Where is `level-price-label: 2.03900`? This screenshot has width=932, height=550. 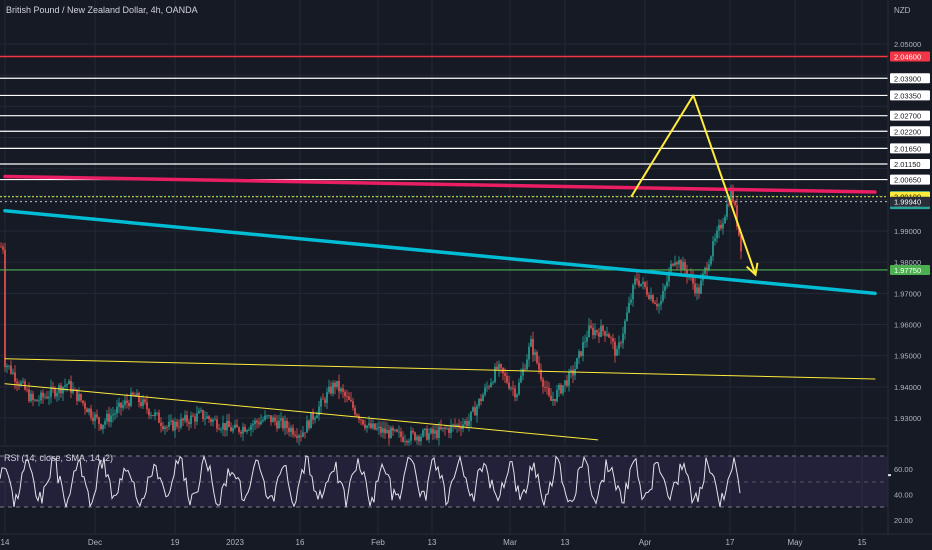
level-price-label: 2.03900 is located at coordinates (907, 78).